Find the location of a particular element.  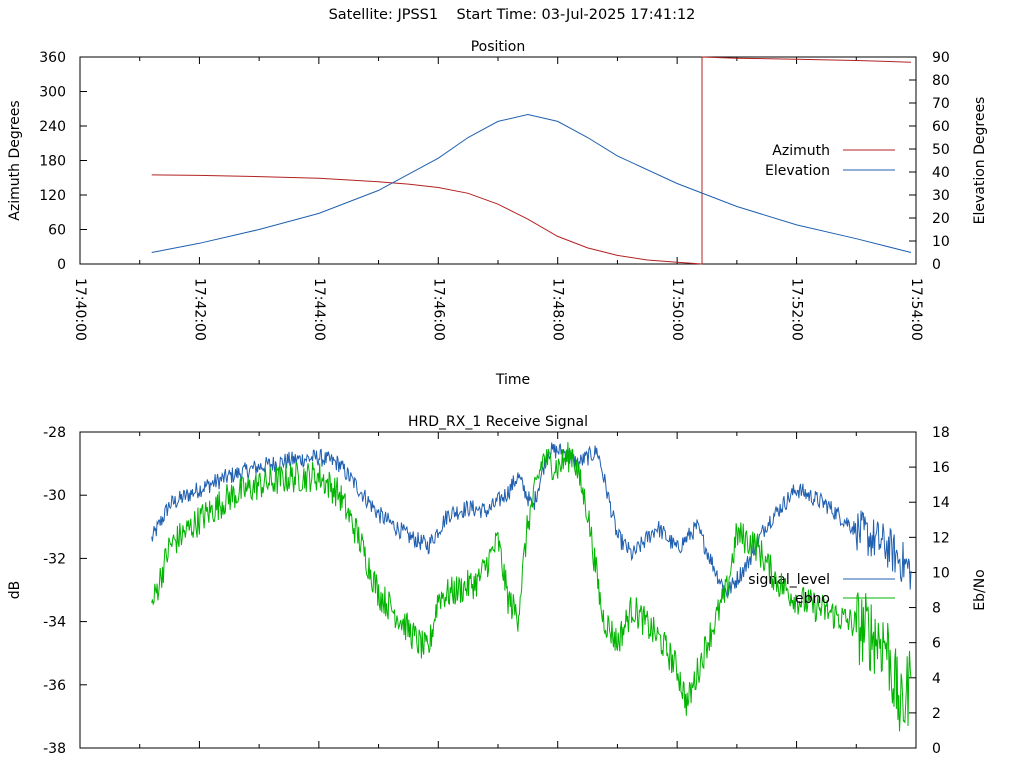

chart1-x-tick-label: 17:46:00 is located at coordinates (438, 309).